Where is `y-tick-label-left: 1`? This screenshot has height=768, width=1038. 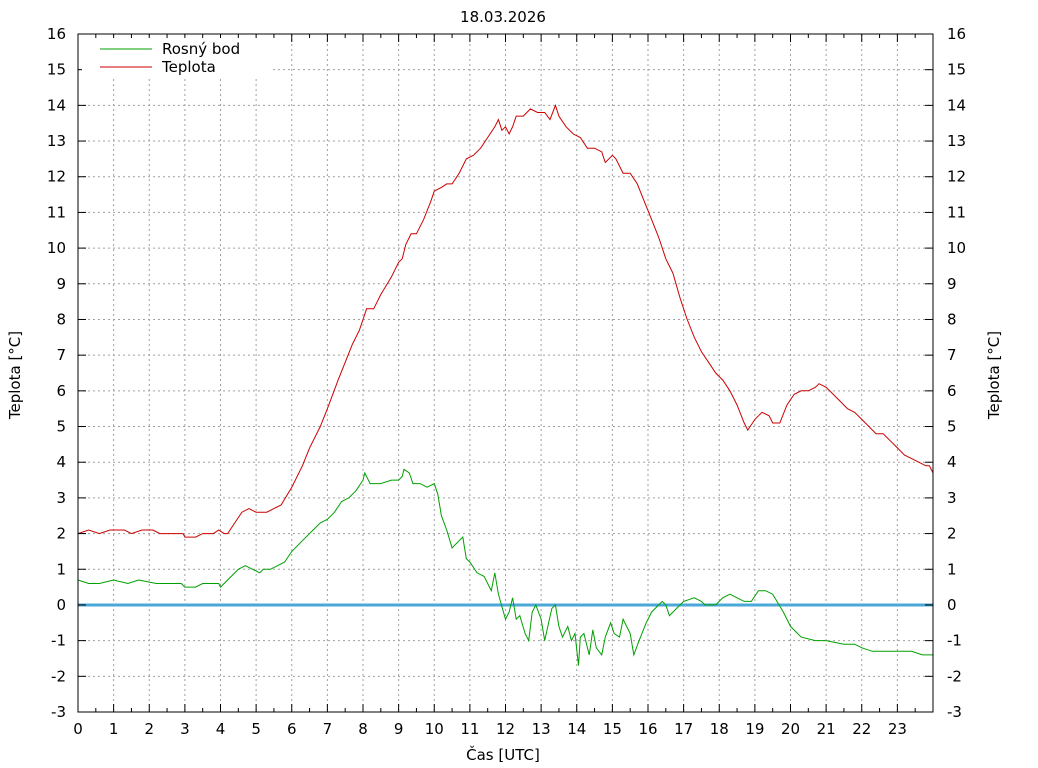 y-tick-label-left: 1 is located at coordinates (61, 569).